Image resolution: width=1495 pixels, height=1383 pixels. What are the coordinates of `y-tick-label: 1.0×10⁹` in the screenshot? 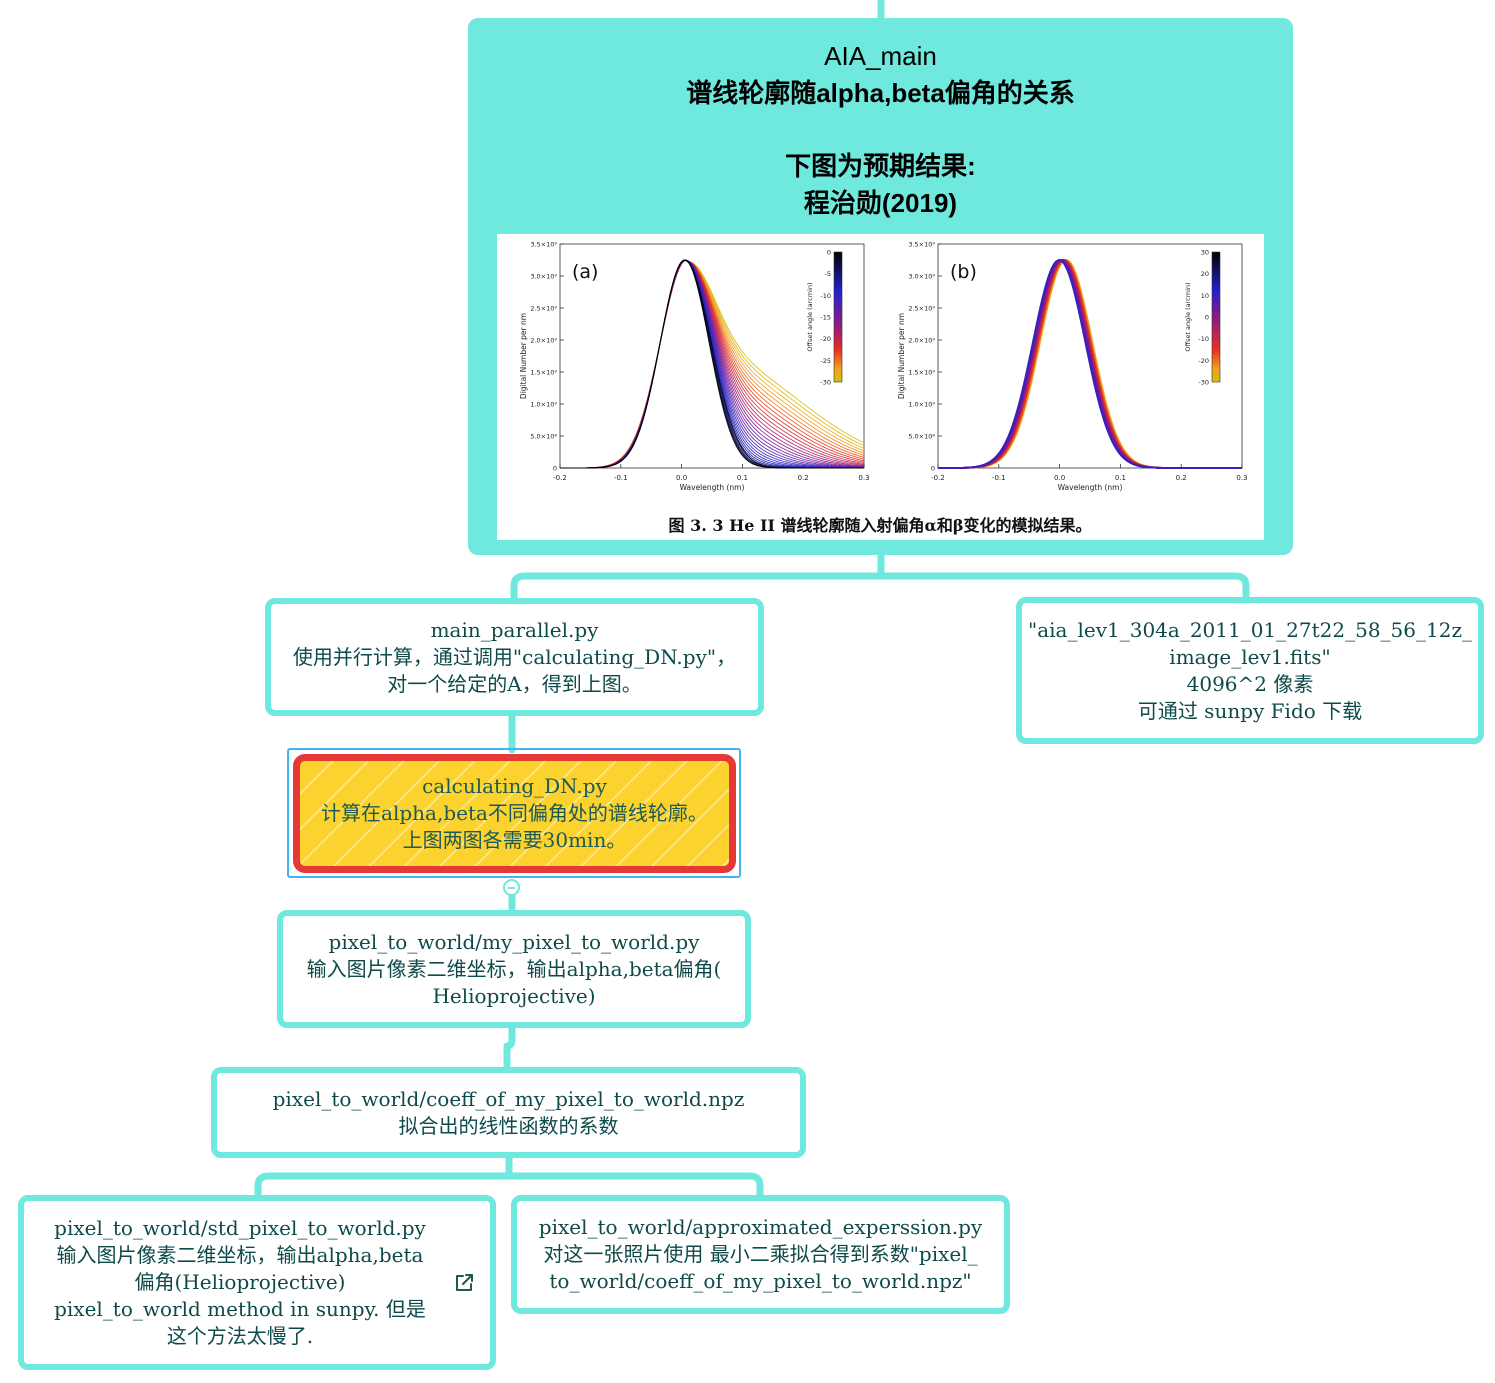 It's located at (921, 405).